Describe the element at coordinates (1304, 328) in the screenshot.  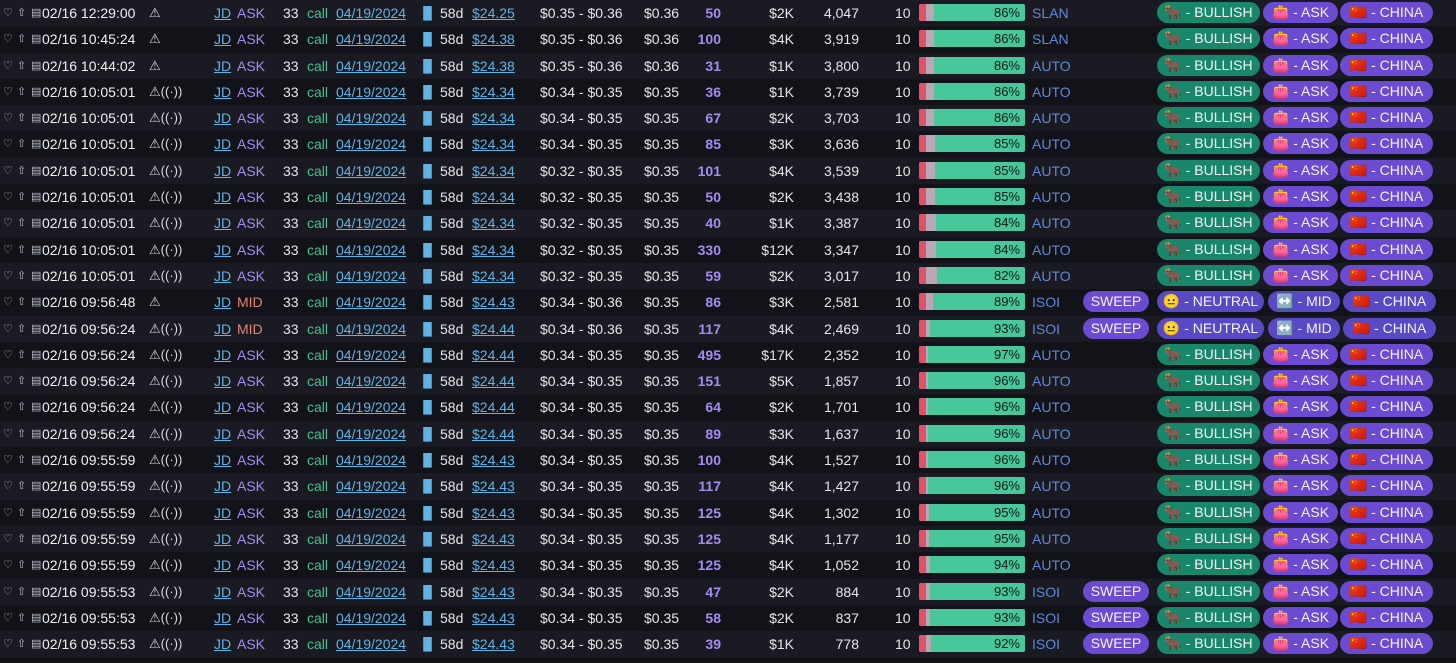
I see `side-tag: ↔️ - MID` at that location.